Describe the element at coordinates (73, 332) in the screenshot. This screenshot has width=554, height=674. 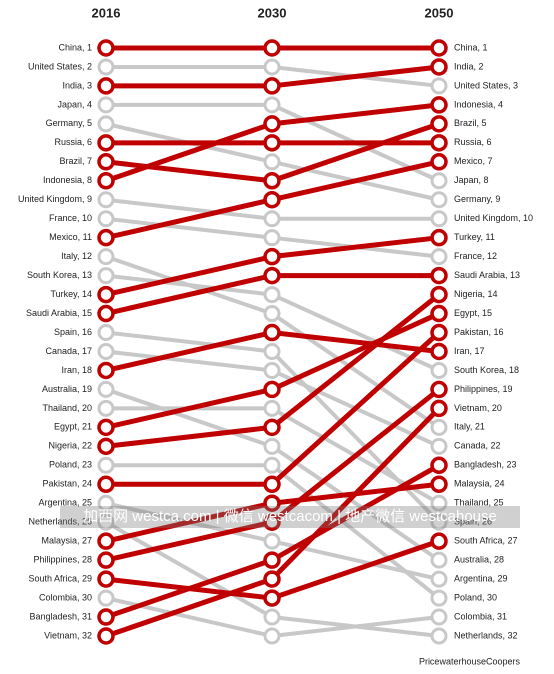
I see `country-label: Spain, 16` at that location.